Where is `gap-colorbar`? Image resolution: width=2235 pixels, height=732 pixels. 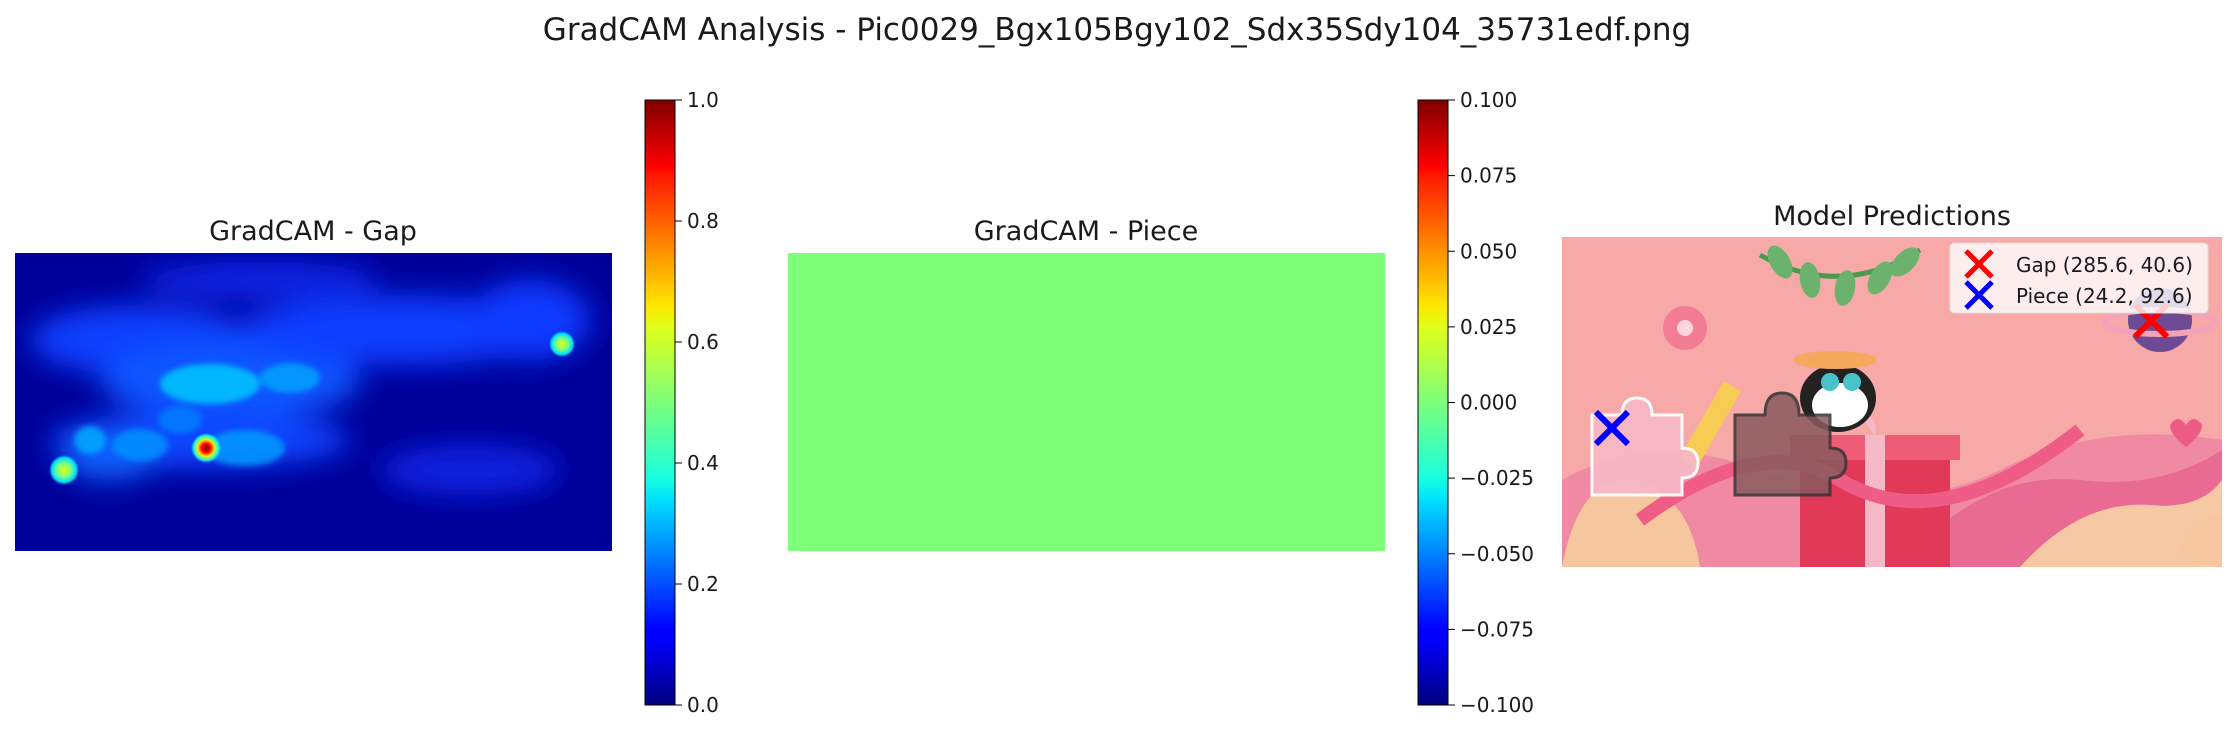
gap-colorbar is located at coordinates (660, 402).